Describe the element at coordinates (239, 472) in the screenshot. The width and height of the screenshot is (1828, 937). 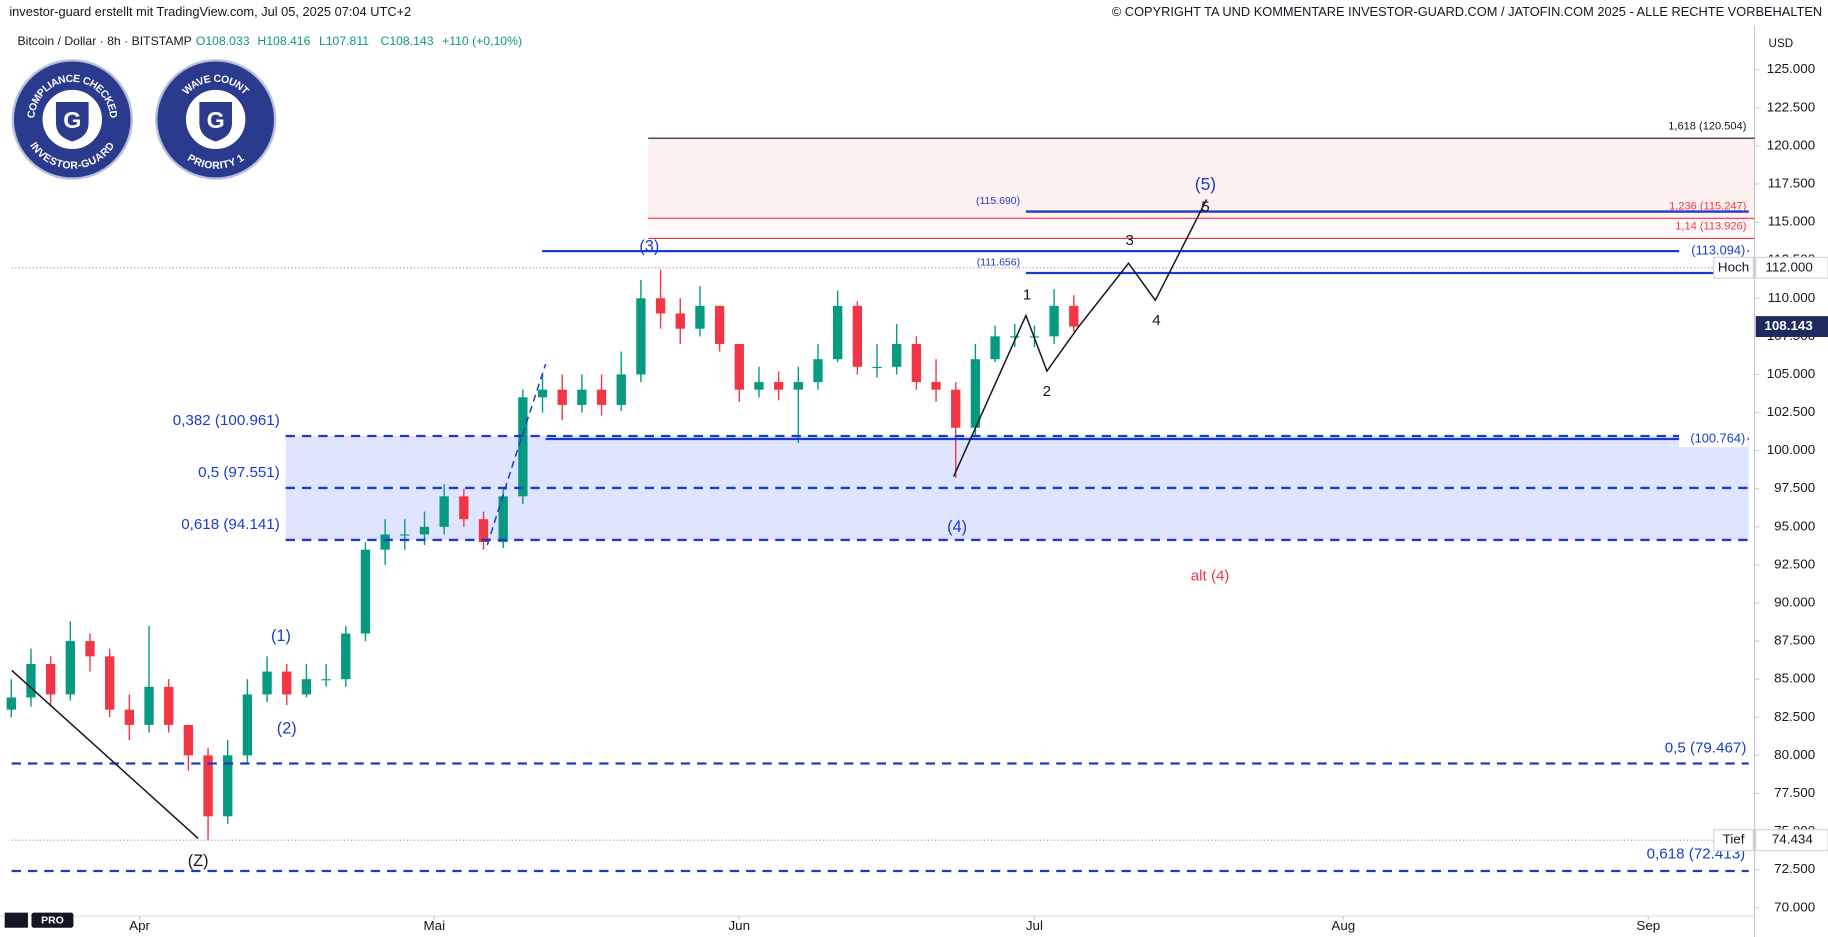
I see `level-label: 0,5 (97.551)` at that location.